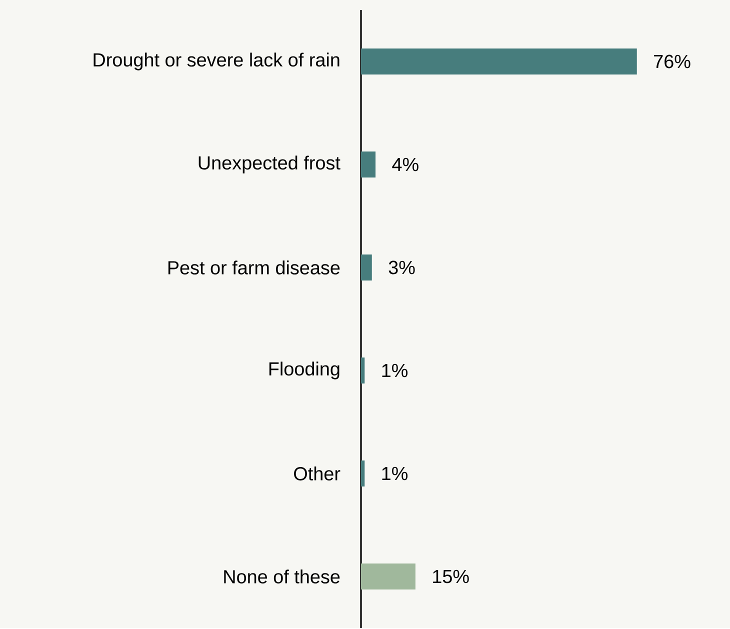 This screenshot has width=730, height=629. What do you see at coordinates (405, 165) in the screenshot?
I see `data-label: 4%` at bounding box center [405, 165].